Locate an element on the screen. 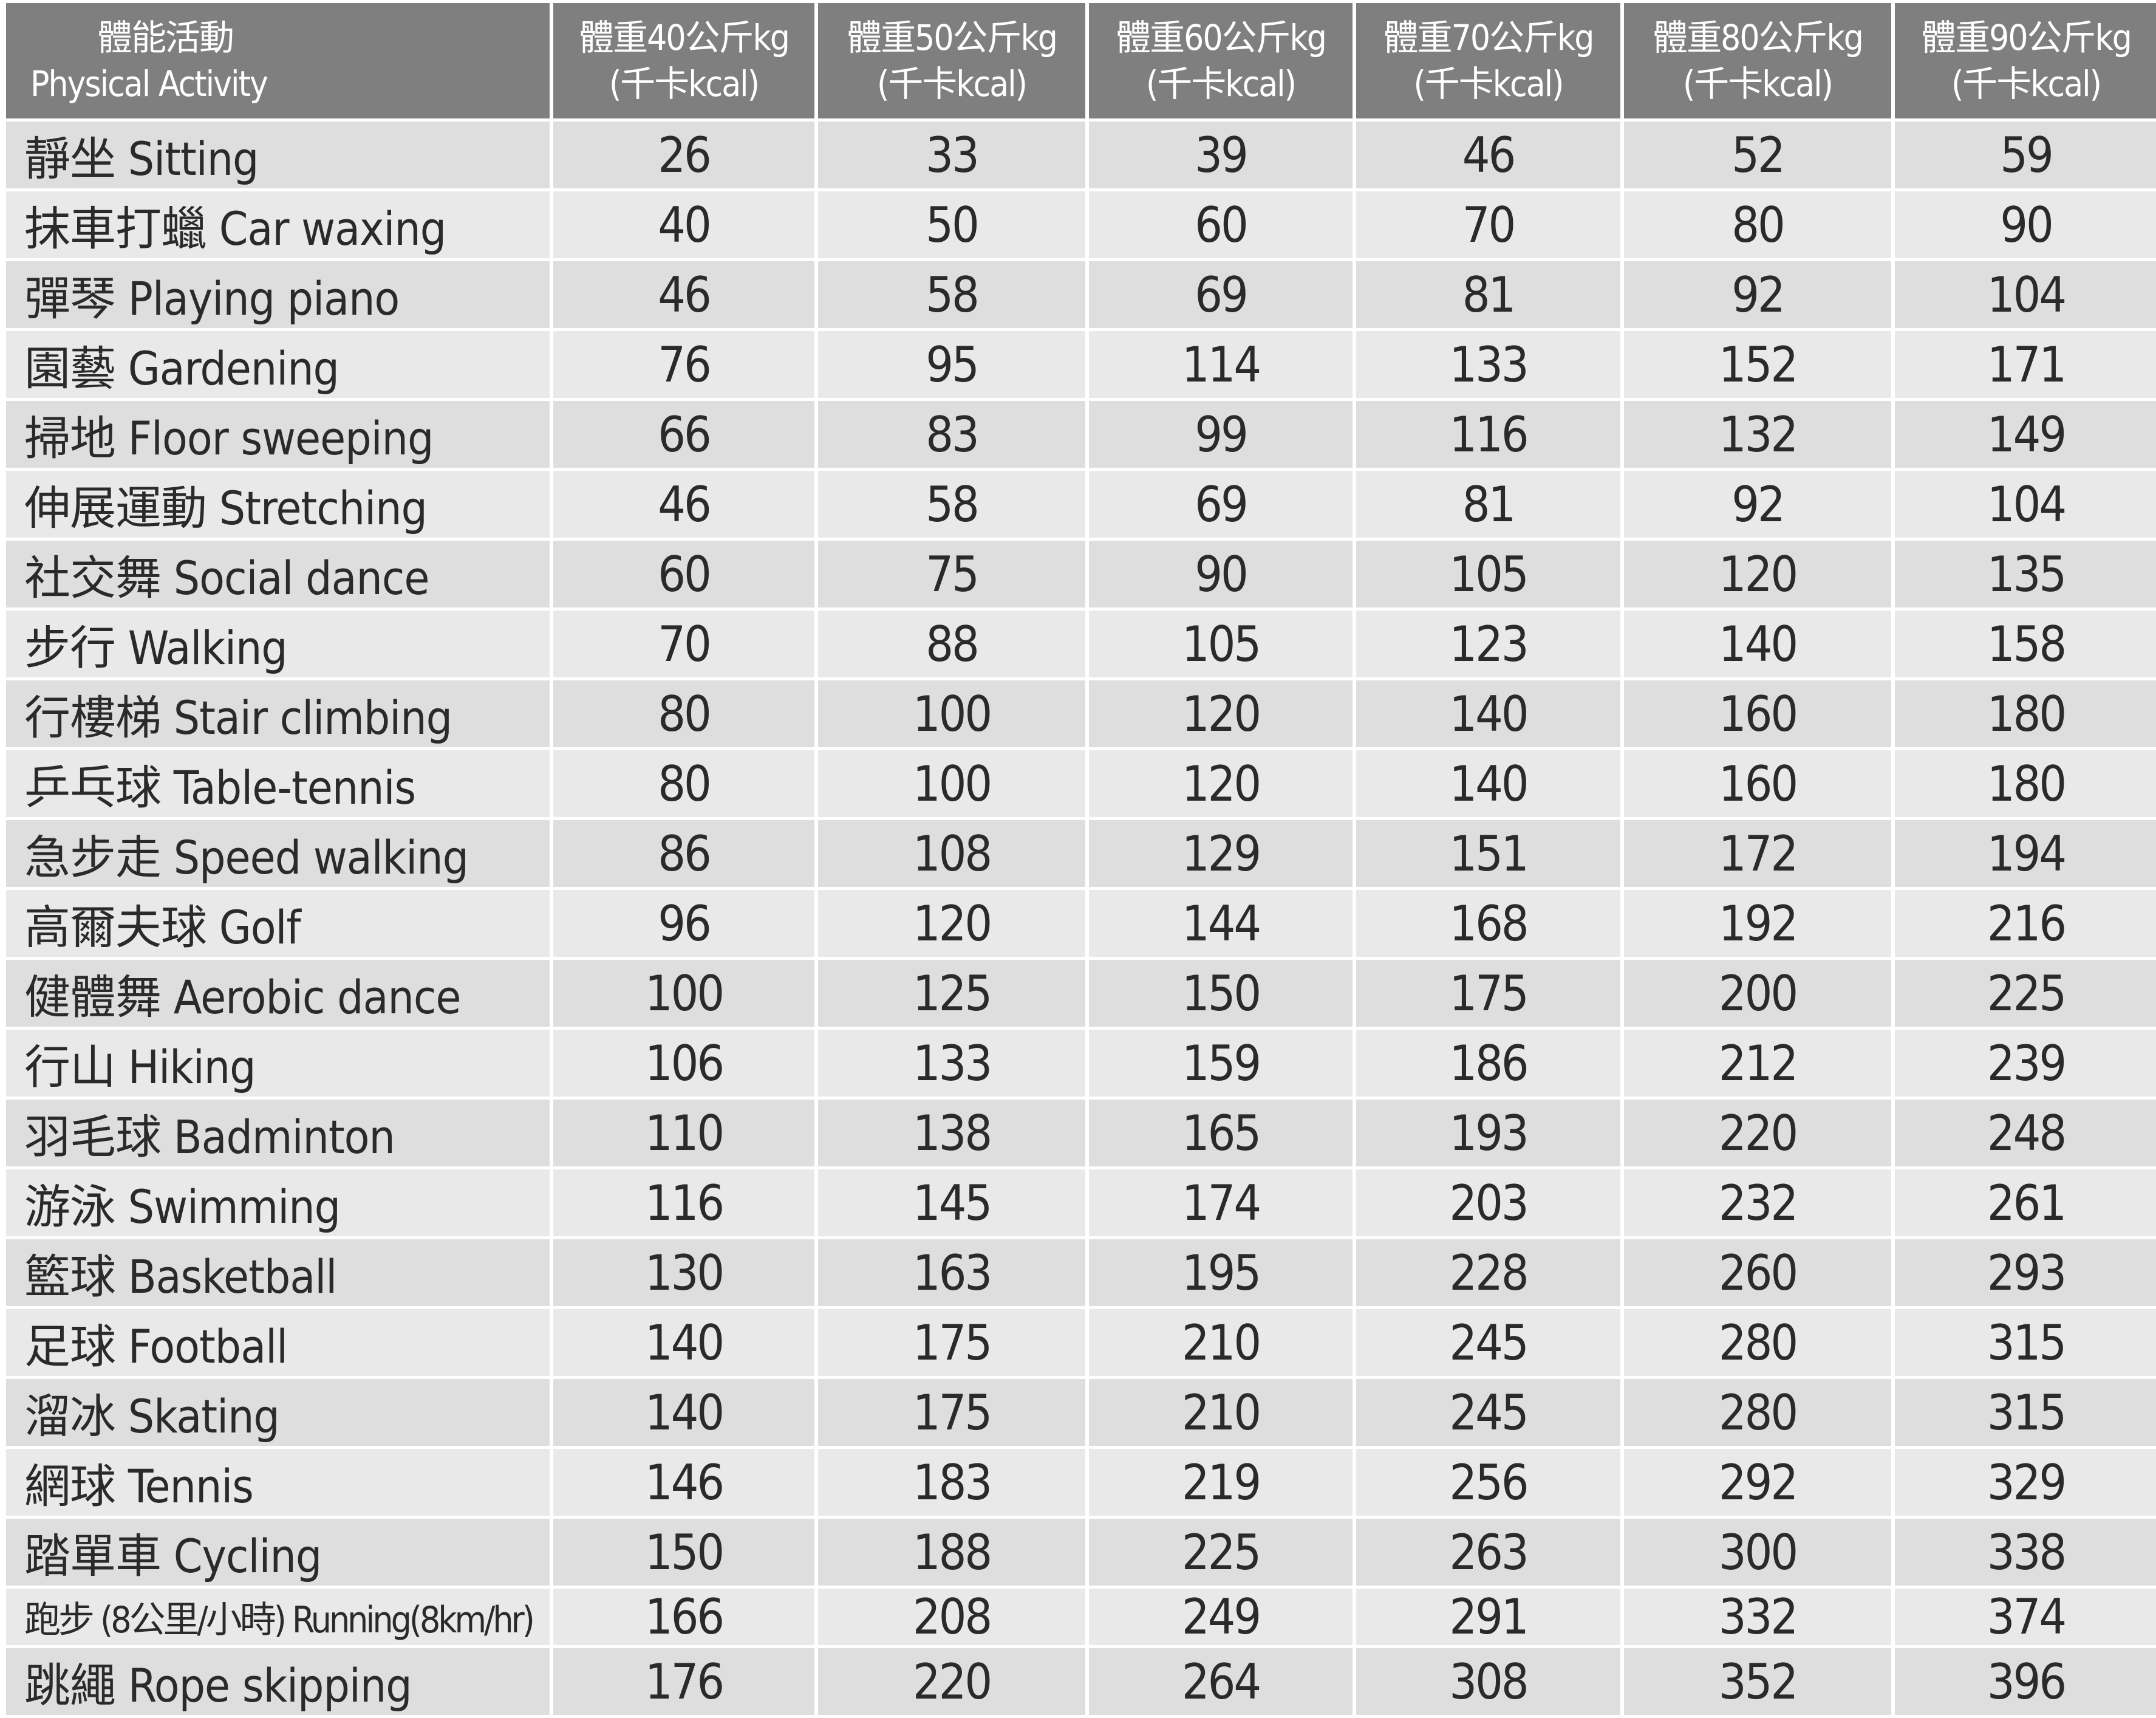 This screenshot has height=1718, width=2156. kcal-cell: 50 is located at coordinates (951, 224).